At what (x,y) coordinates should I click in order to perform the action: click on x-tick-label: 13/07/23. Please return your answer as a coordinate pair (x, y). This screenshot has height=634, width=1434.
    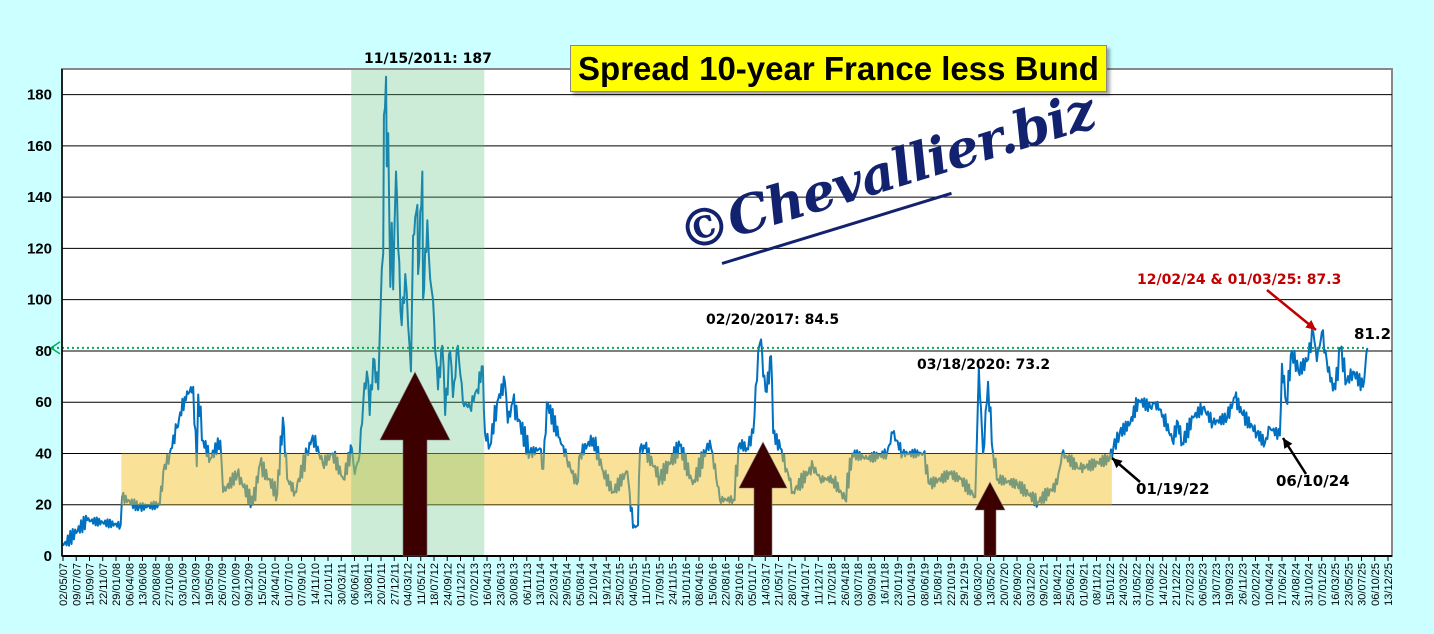
    Looking at the image, I should click on (1217, 584).